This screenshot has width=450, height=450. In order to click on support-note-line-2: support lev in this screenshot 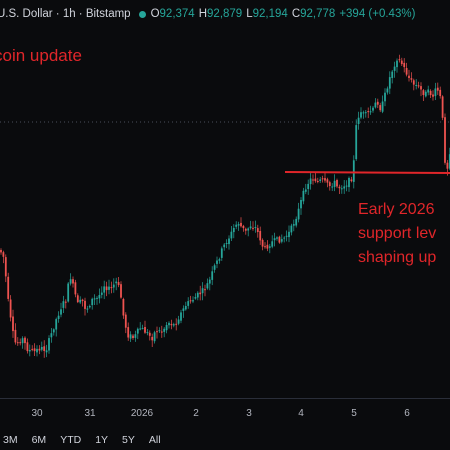, I will do `click(397, 233)`.